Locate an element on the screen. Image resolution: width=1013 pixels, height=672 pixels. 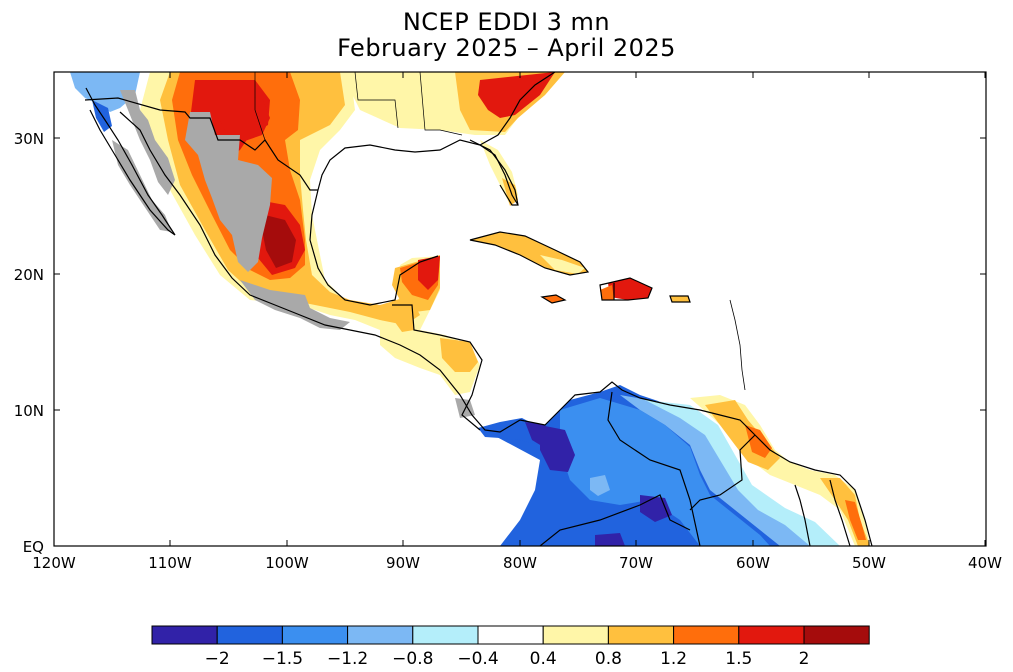
colorbar-label: −1.2 is located at coordinates (347, 659).